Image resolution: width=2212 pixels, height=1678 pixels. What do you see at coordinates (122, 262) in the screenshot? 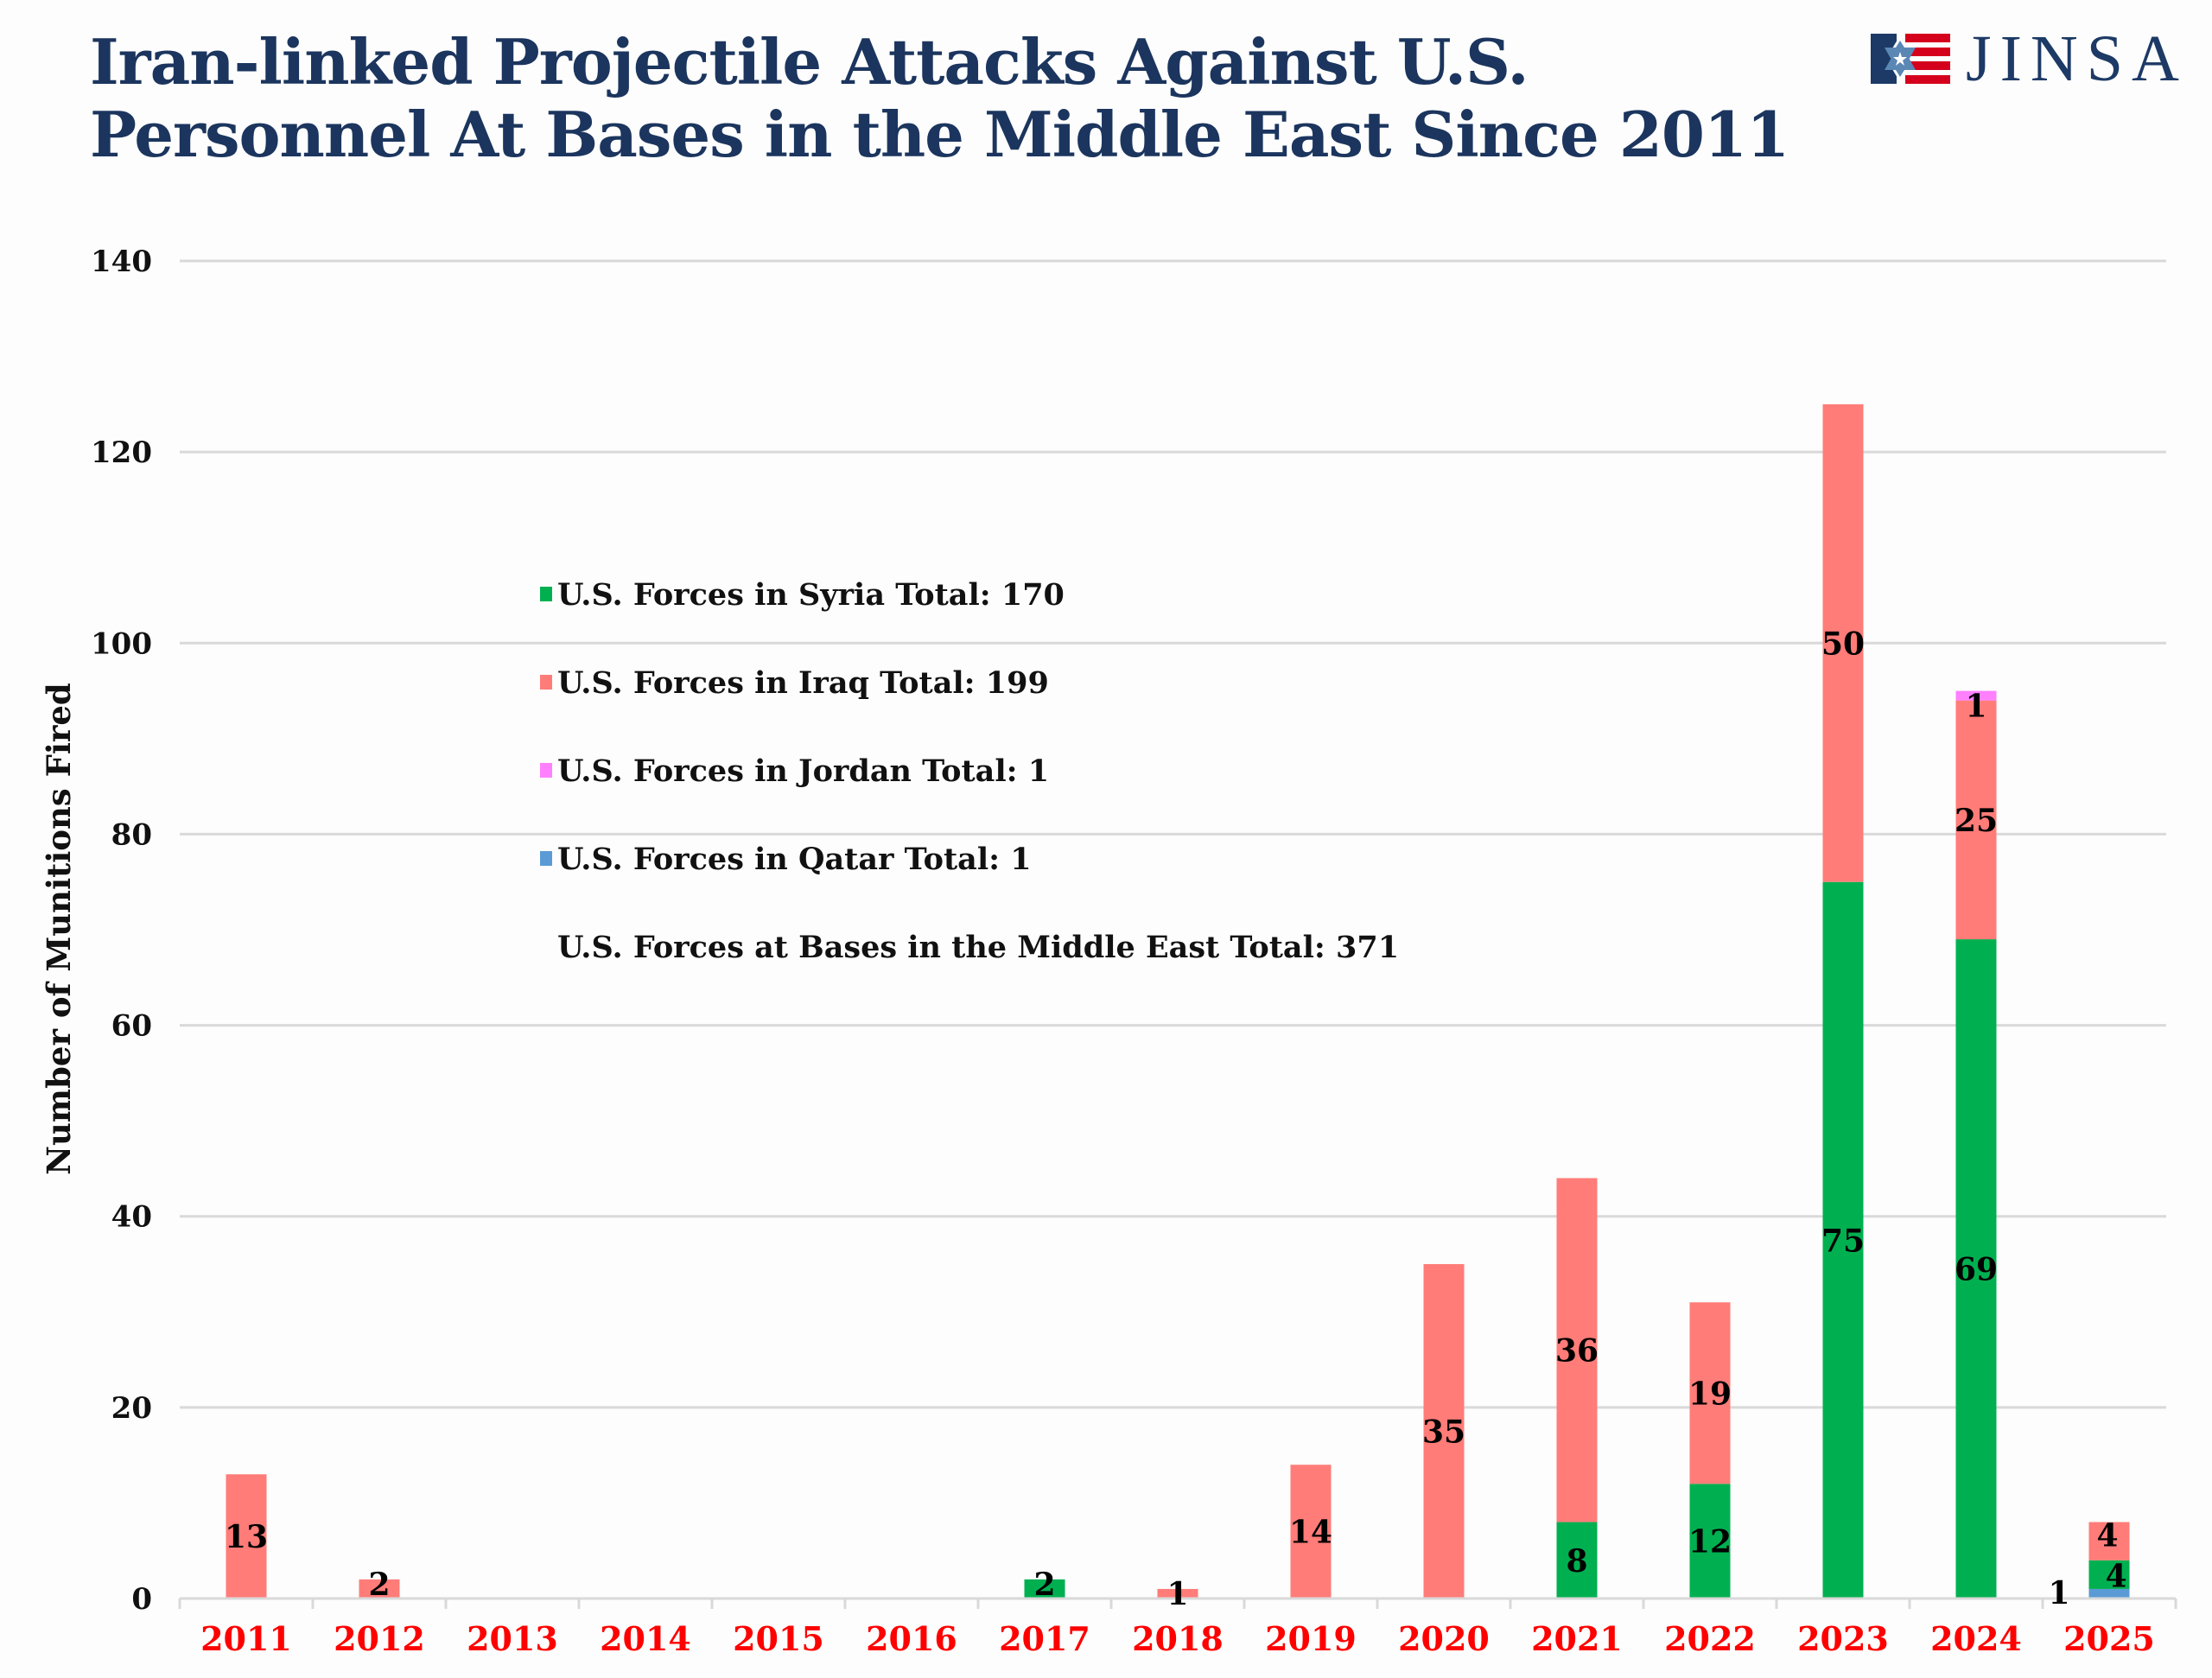
I see `y-tick-140: 140` at bounding box center [122, 262].